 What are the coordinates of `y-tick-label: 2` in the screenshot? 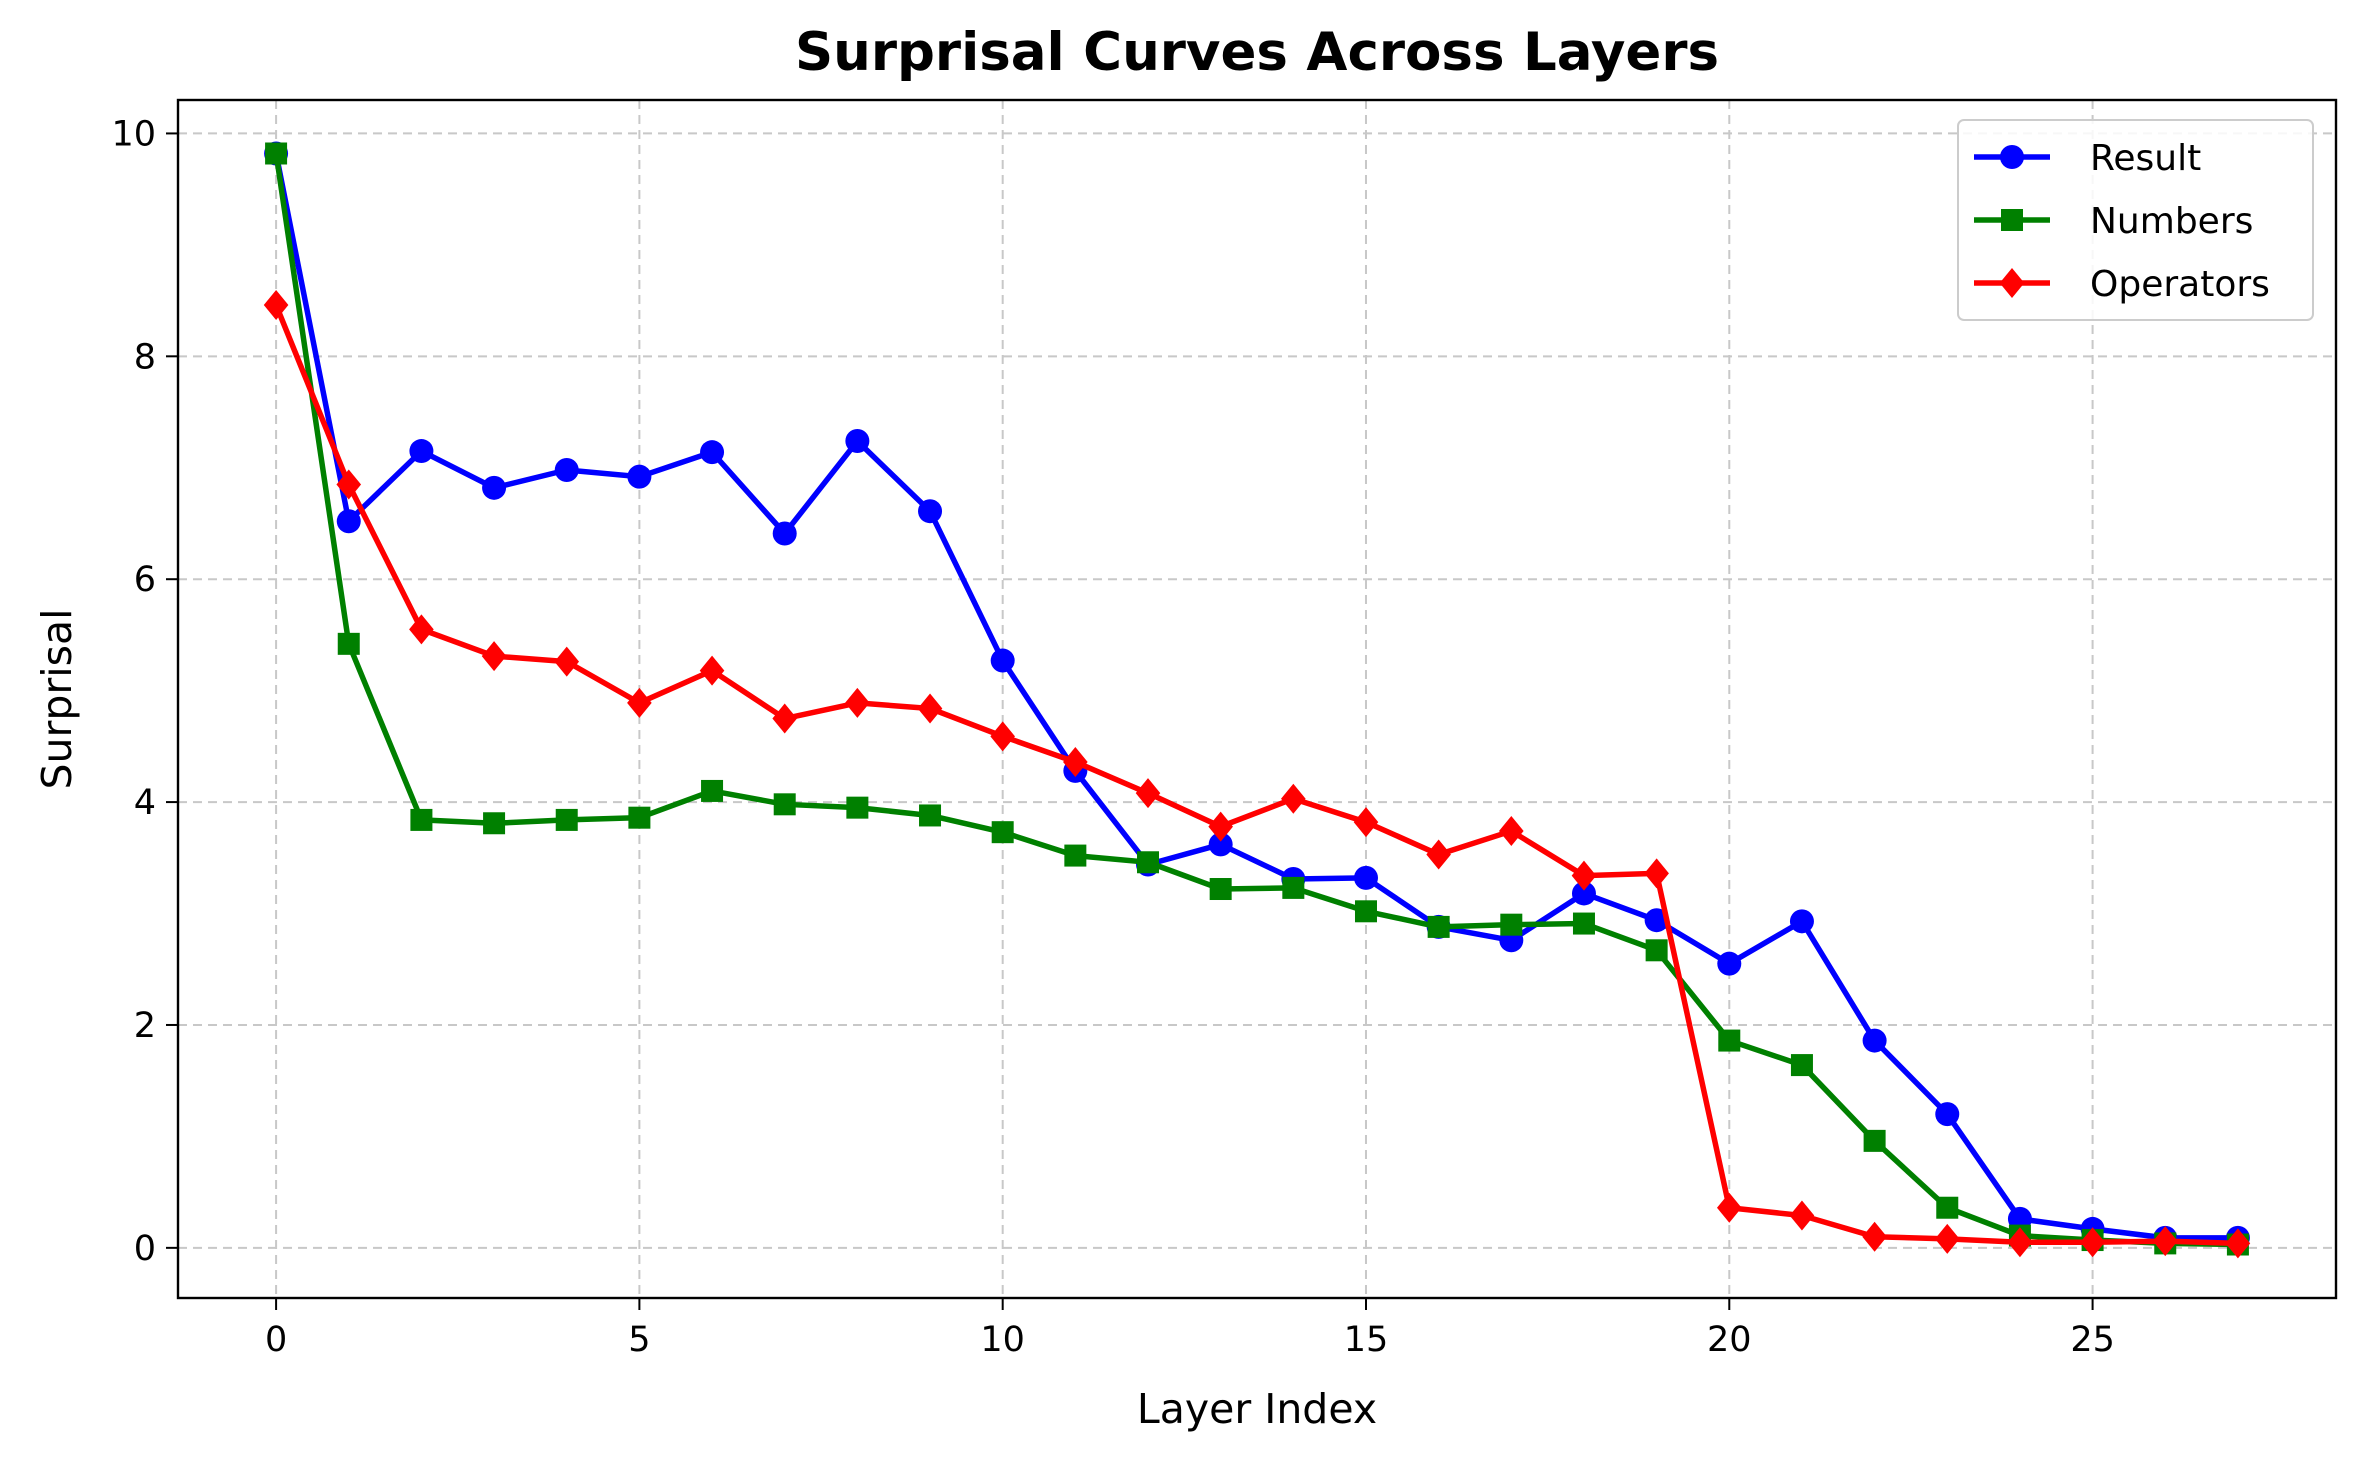 It's located at (145, 1026).